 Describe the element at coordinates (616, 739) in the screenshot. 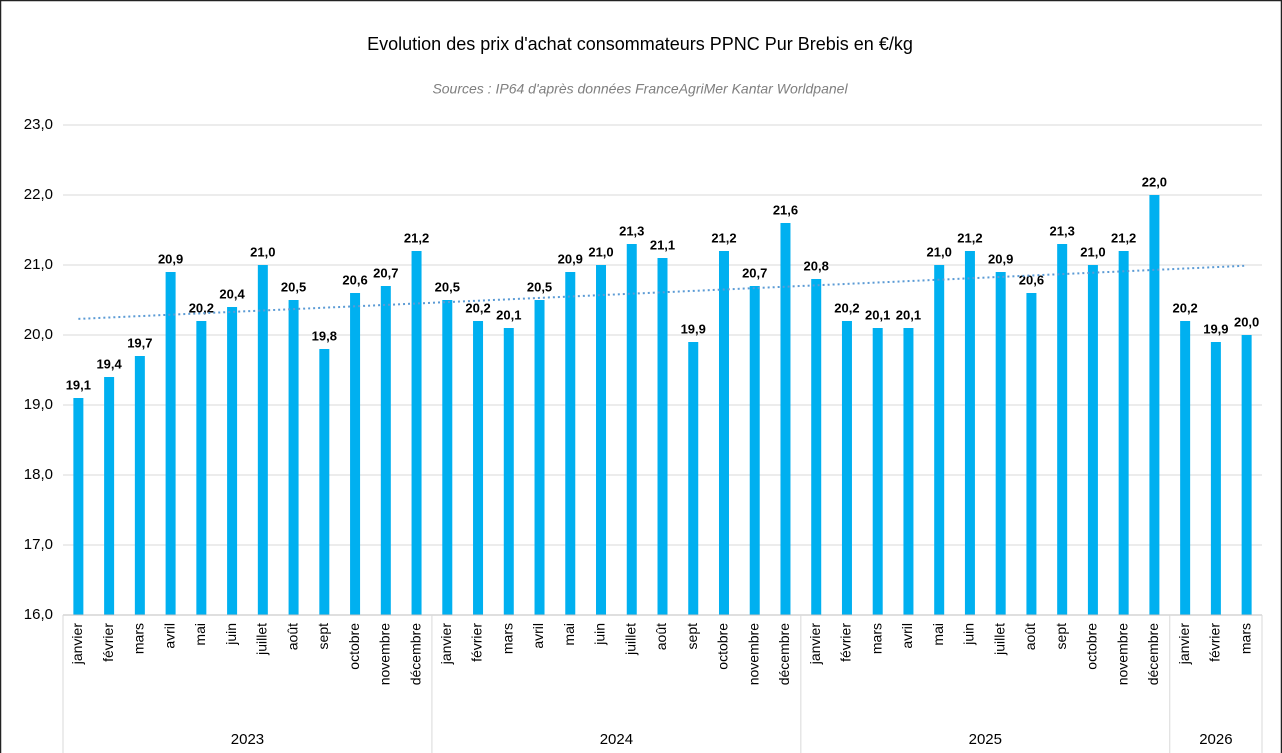

I see `group-label: 2024` at that location.